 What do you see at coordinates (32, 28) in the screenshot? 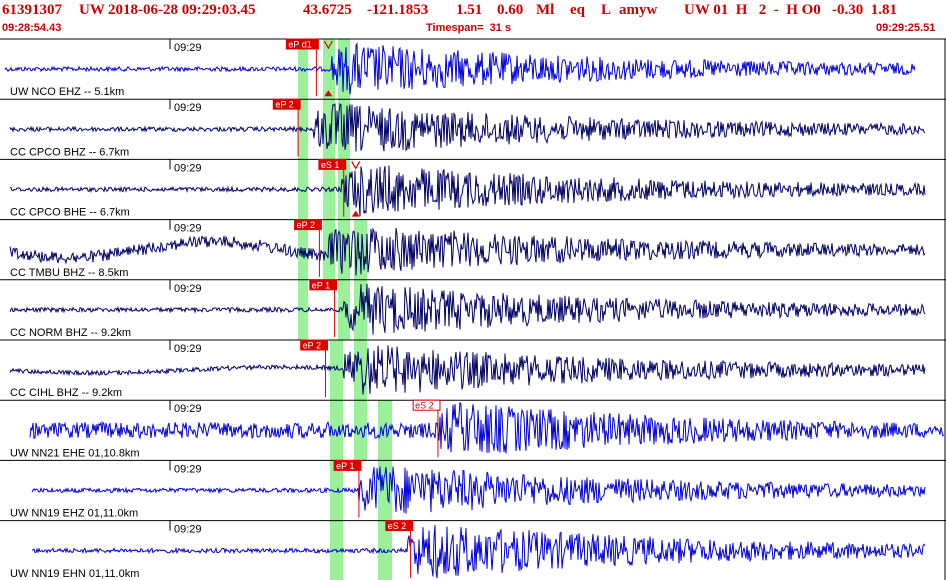
I see `start-time: 09:28:54.43` at bounding box center [32, 28].